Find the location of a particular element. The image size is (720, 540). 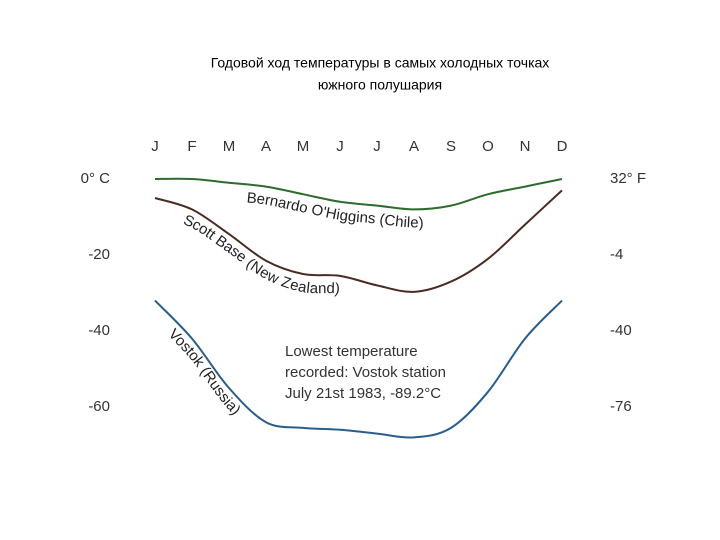

x-tick-label: F is located at coordinates (191, 146).